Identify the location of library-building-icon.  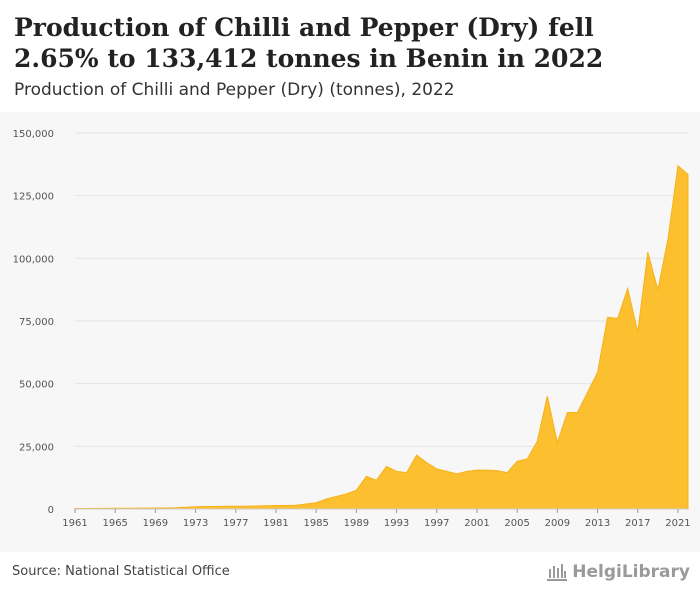
(557, 572).